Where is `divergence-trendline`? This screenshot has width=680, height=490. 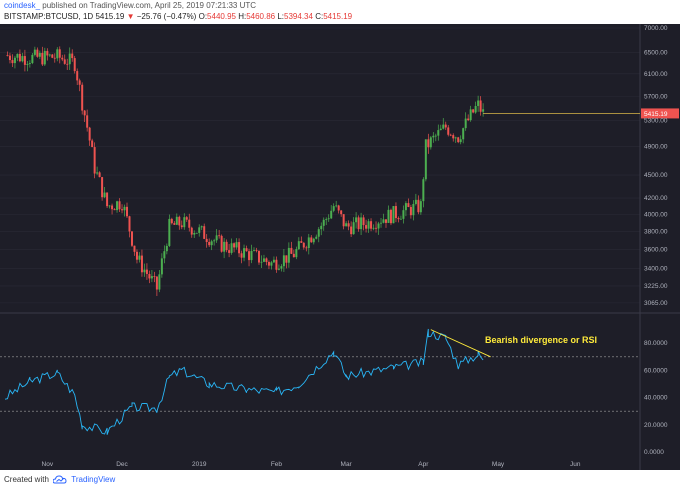
divergence-trendline is located at coordinates (460, 343).